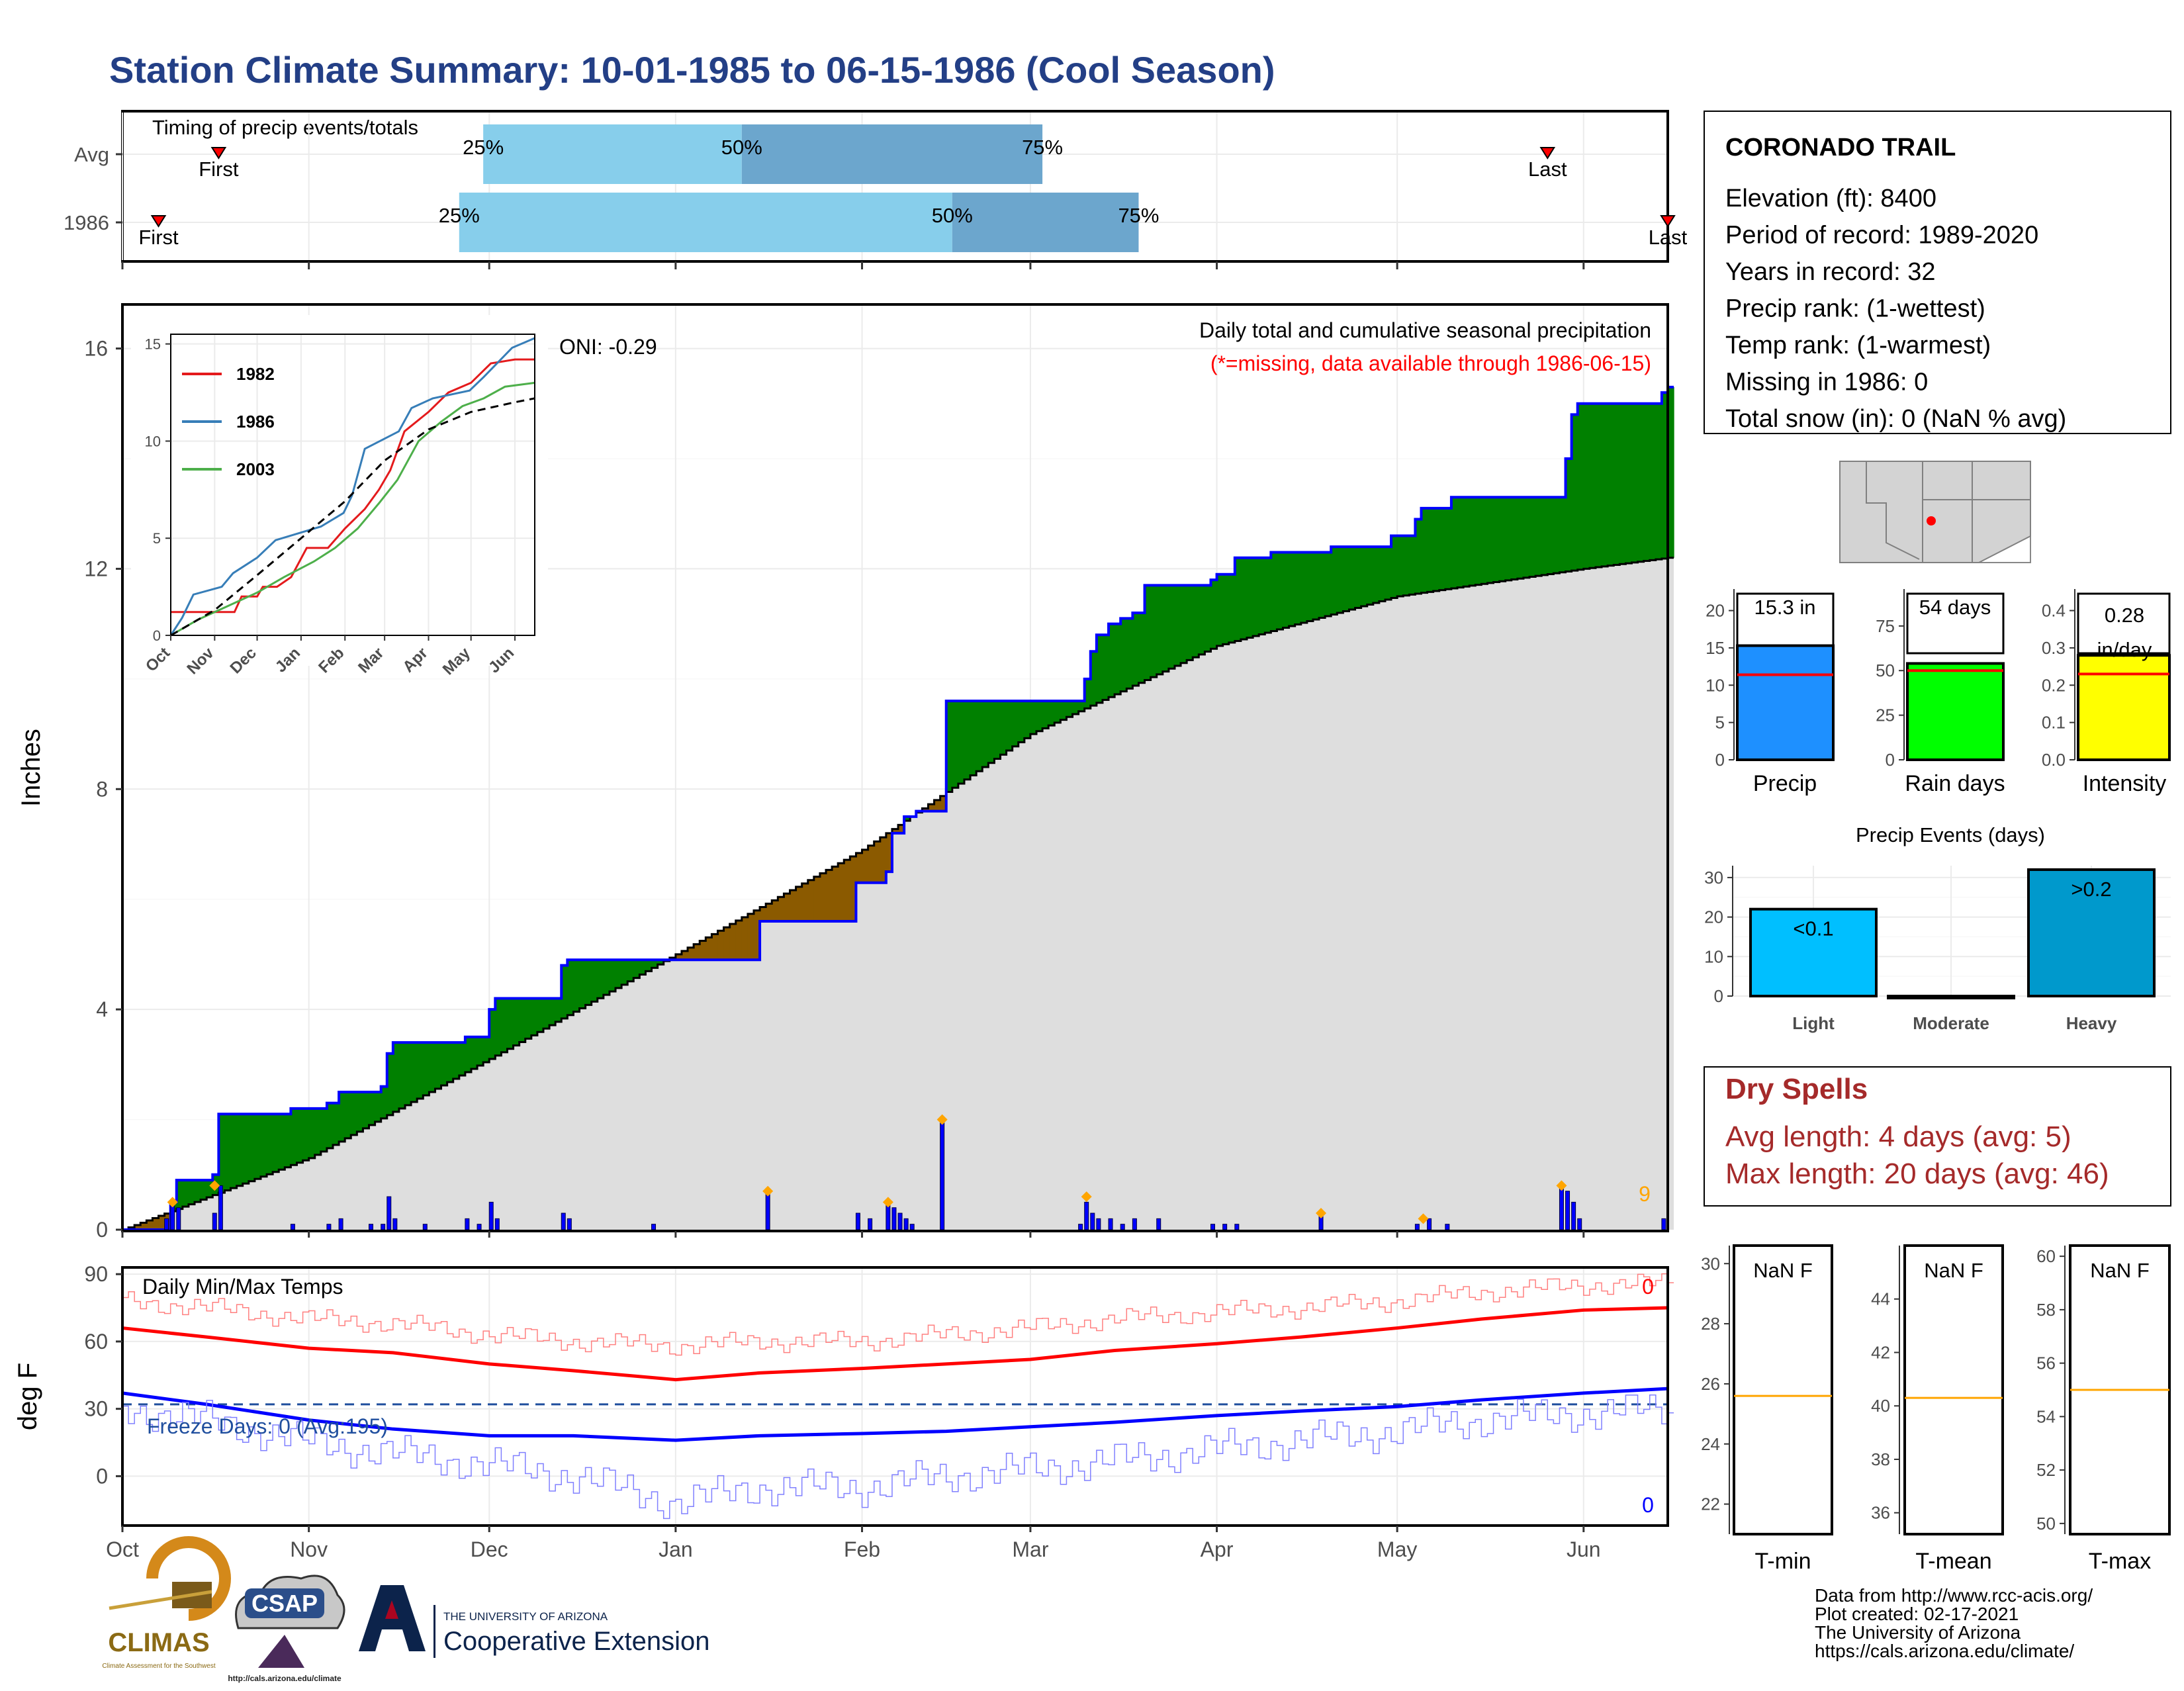 Image resolution: width=2184 pixels, height=1691 pixels. What do you see at coordinates (122, 1549) in the screenshot?
I see `temp-x-tick-label: Oct` at bounding box center [122, 1549].